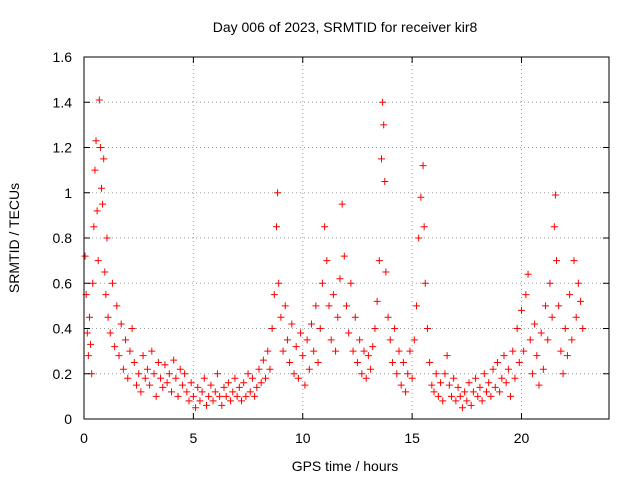  I want to click on y-tick-label: 1.6, so click(63, 57).